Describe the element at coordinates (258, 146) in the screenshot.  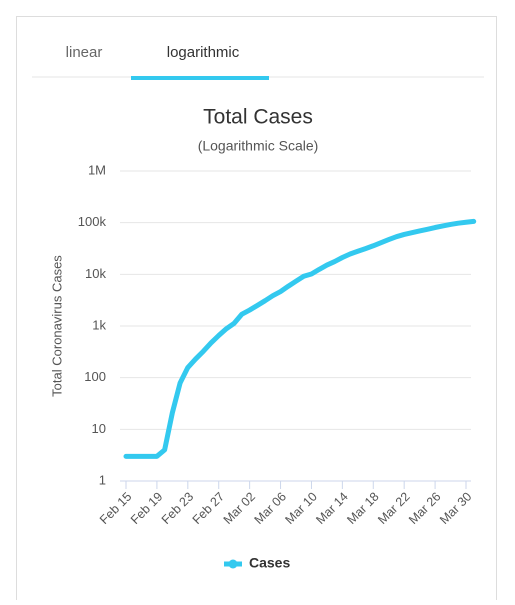
I see `chart-subtitle: (Logarithmic Scale)` at that location.